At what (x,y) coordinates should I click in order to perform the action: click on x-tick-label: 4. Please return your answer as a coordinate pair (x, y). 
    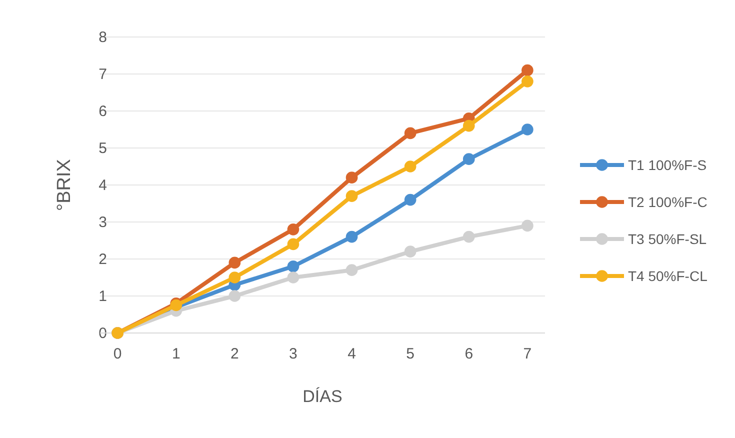
    Looking at the image, I should click on (352, 354).